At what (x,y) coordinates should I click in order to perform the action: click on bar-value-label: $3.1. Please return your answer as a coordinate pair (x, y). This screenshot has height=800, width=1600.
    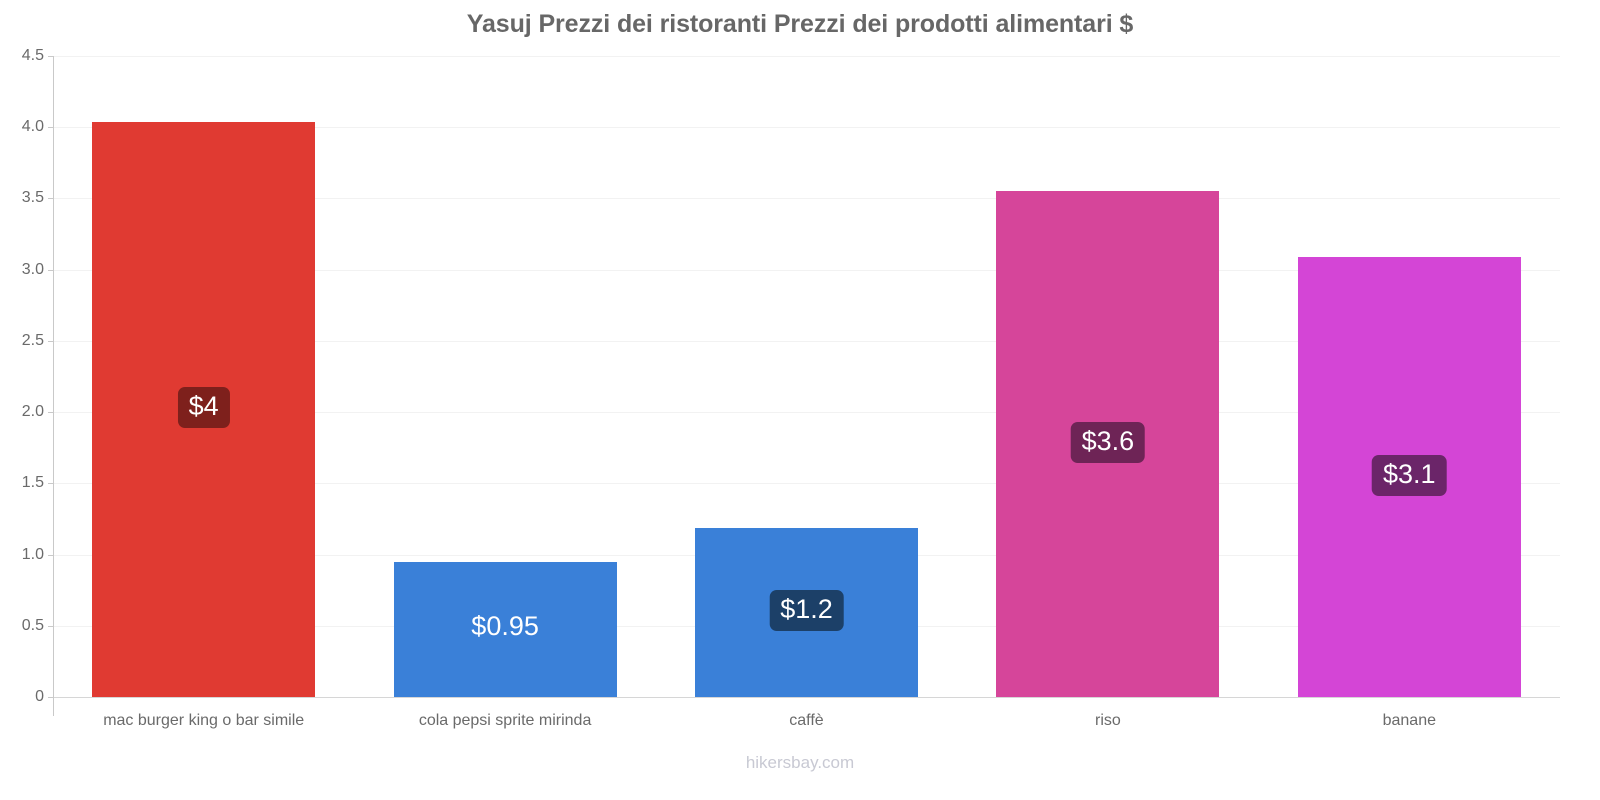
    Looking at the image, I should click on (1409, 475).